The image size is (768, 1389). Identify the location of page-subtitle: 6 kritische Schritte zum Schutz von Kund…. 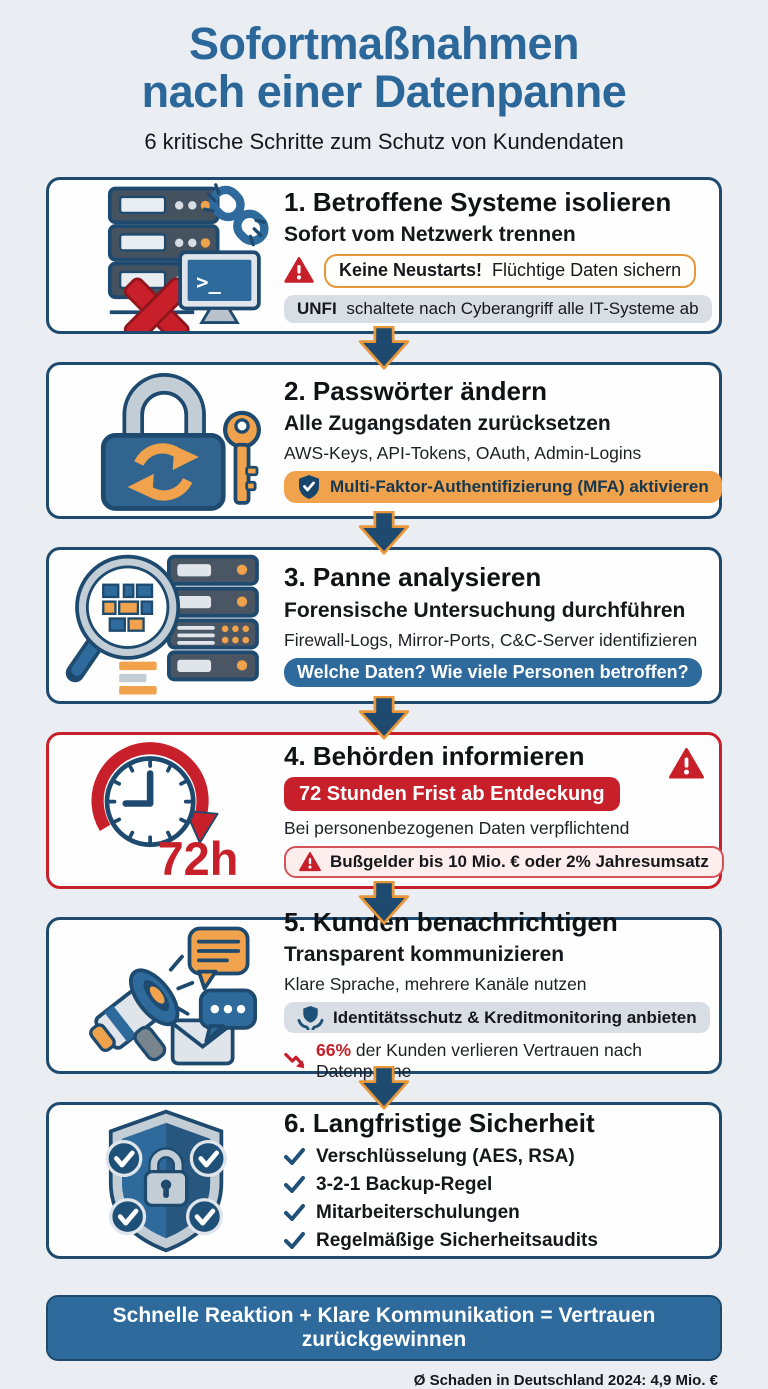
(384, 142).